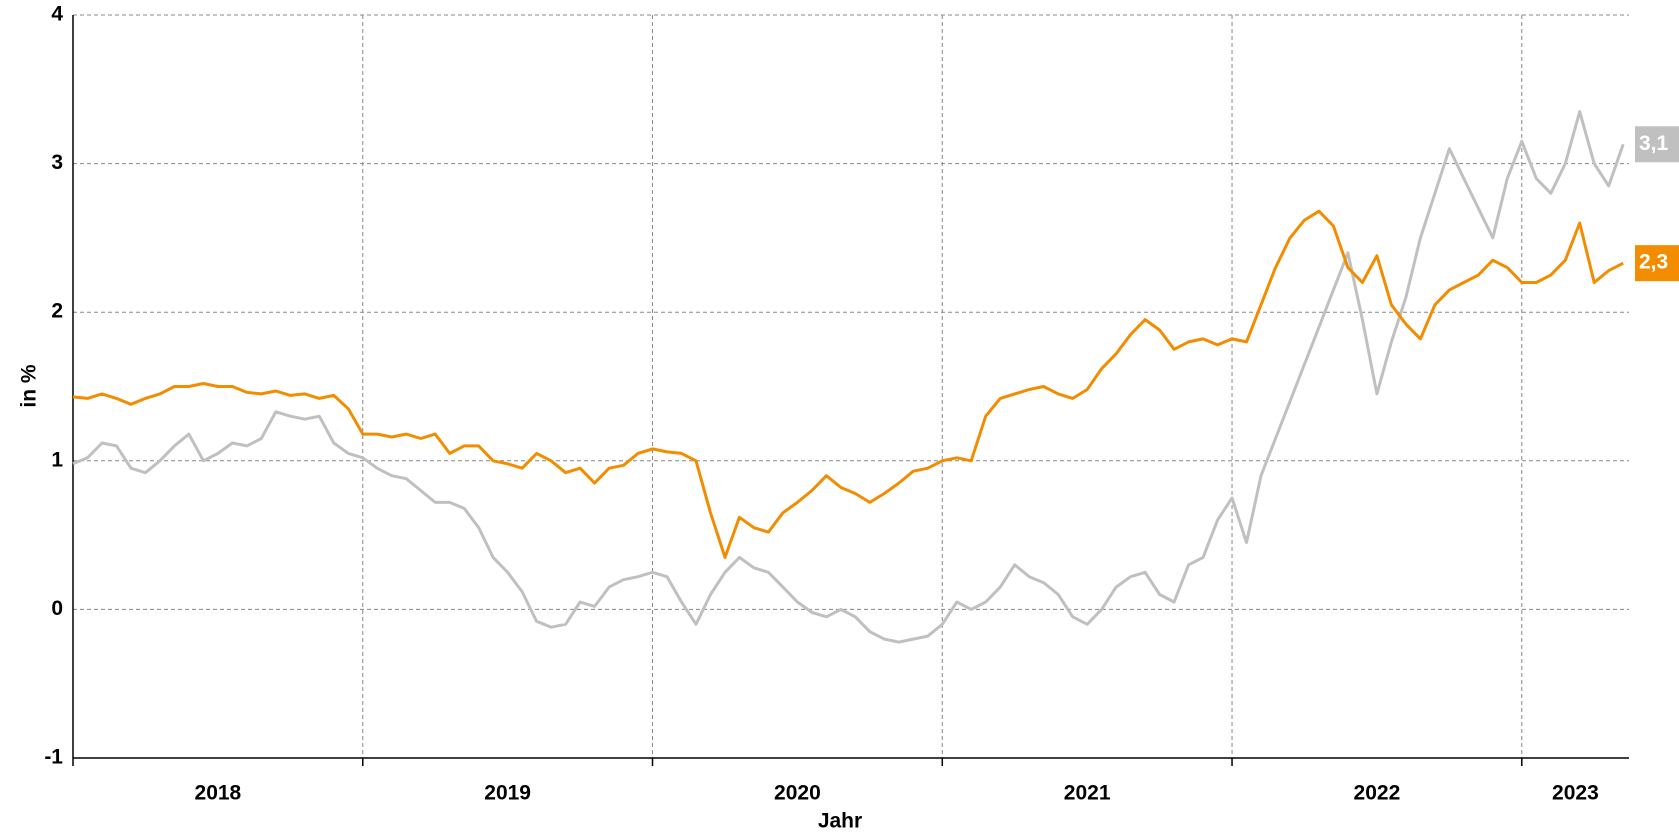 Image resolution: width=1679 pixels, height=833 pixels. What do you see at coordinates (57, 14) in the screenshot?
I see `y-tick-label: 4` at bounding box center [57, 14].